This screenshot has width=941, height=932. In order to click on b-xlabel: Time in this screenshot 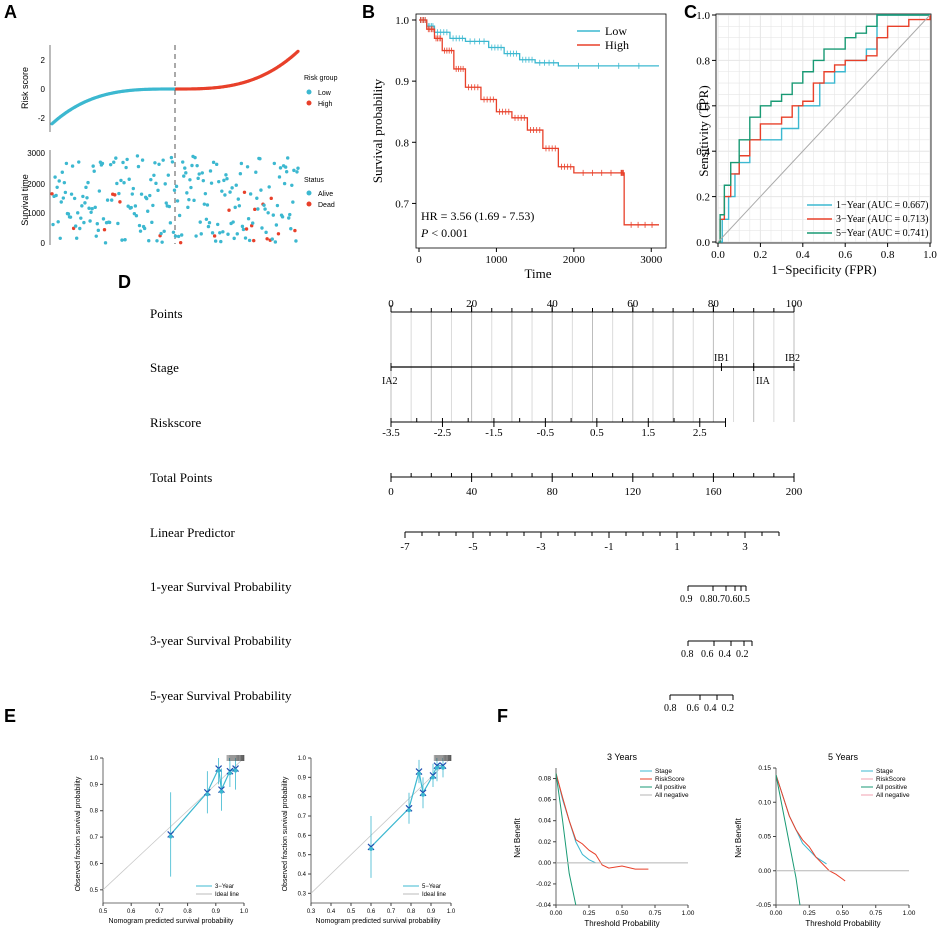, I will do `click(538, 273)`.